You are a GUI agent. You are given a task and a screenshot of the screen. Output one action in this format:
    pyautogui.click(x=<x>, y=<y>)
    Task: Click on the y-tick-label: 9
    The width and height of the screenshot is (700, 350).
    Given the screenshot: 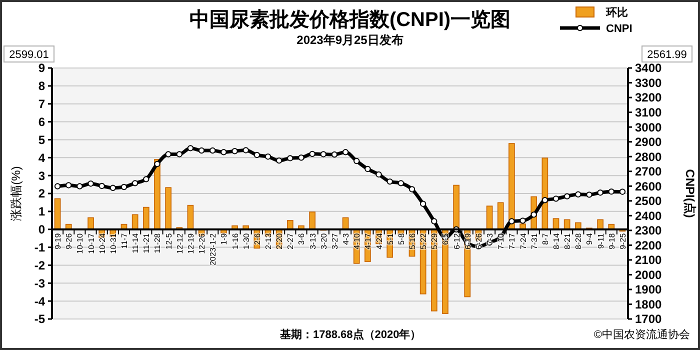 What is the action you would take?
    pyautogui.click(x=42, y=68)
    